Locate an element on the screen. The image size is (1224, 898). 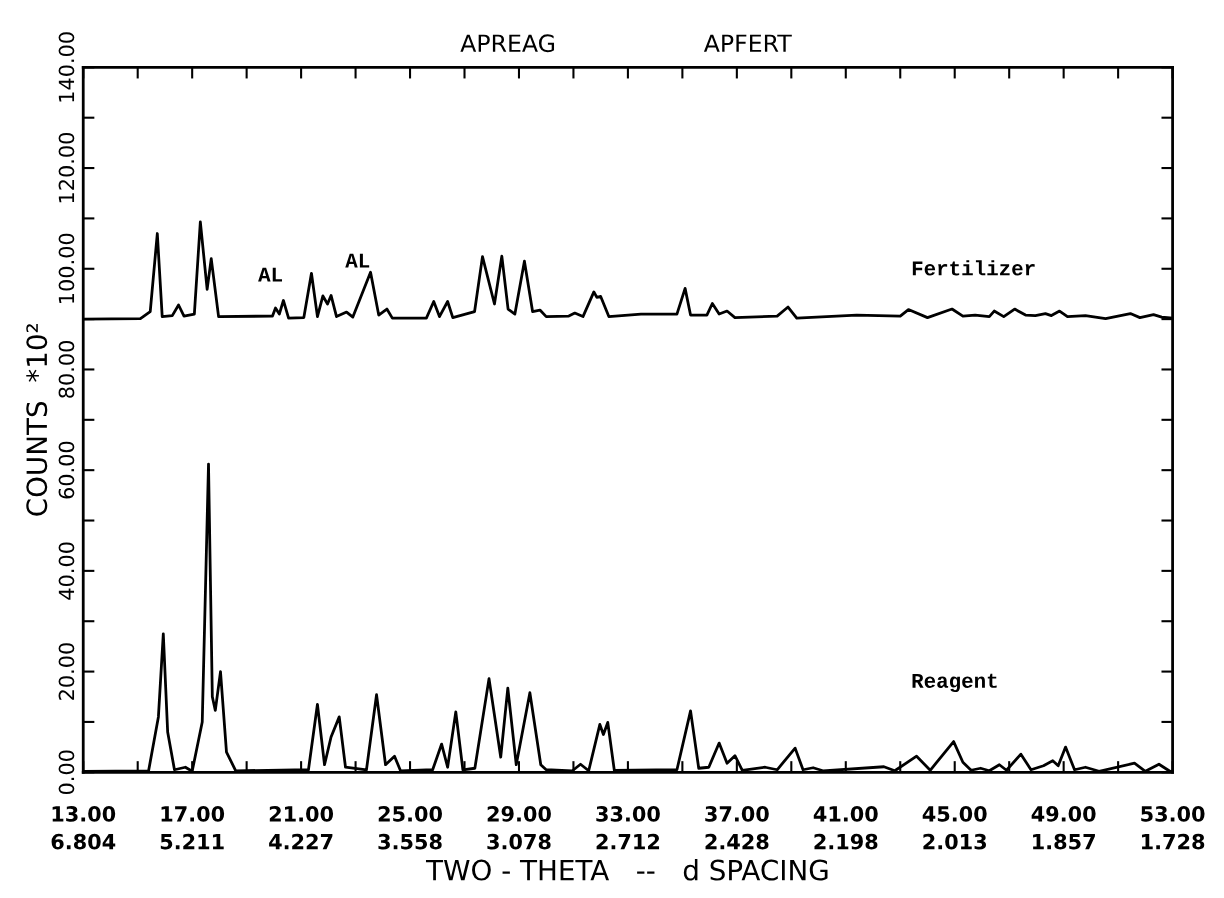
y-tick-label: 140.00 is located at coordinates (66, 67).